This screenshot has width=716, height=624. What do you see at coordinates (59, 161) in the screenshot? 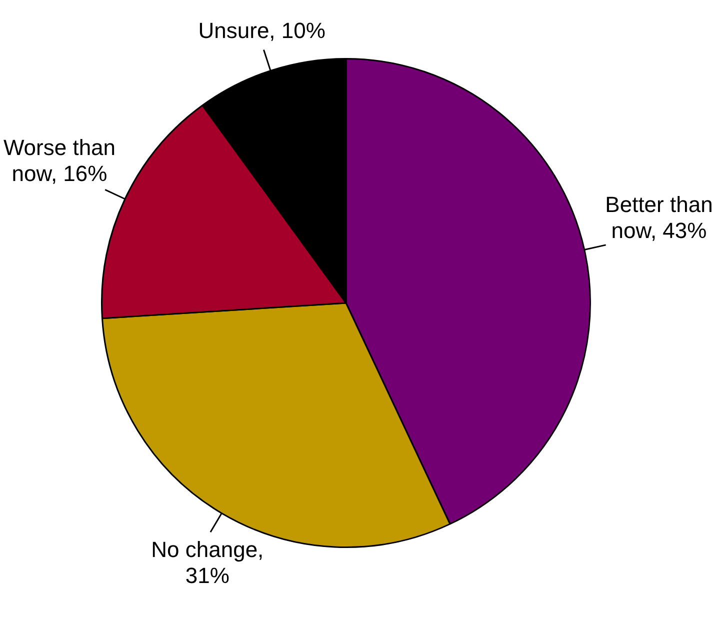
I see `slice-label: Worse than now, 16%` at bounding box center [59, 161].